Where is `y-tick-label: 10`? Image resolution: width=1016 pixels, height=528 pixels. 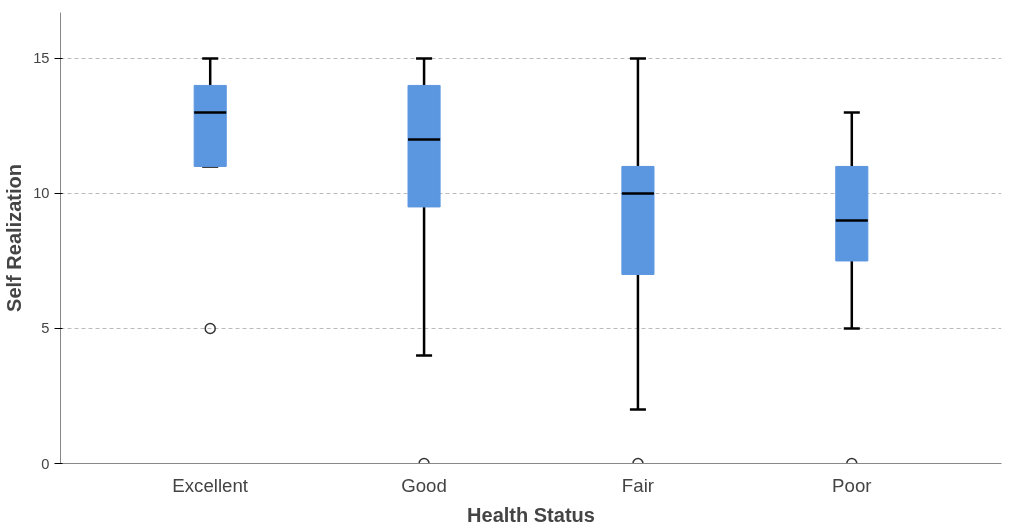 y-tick-label: 10 is located at coordinates (41, 193).